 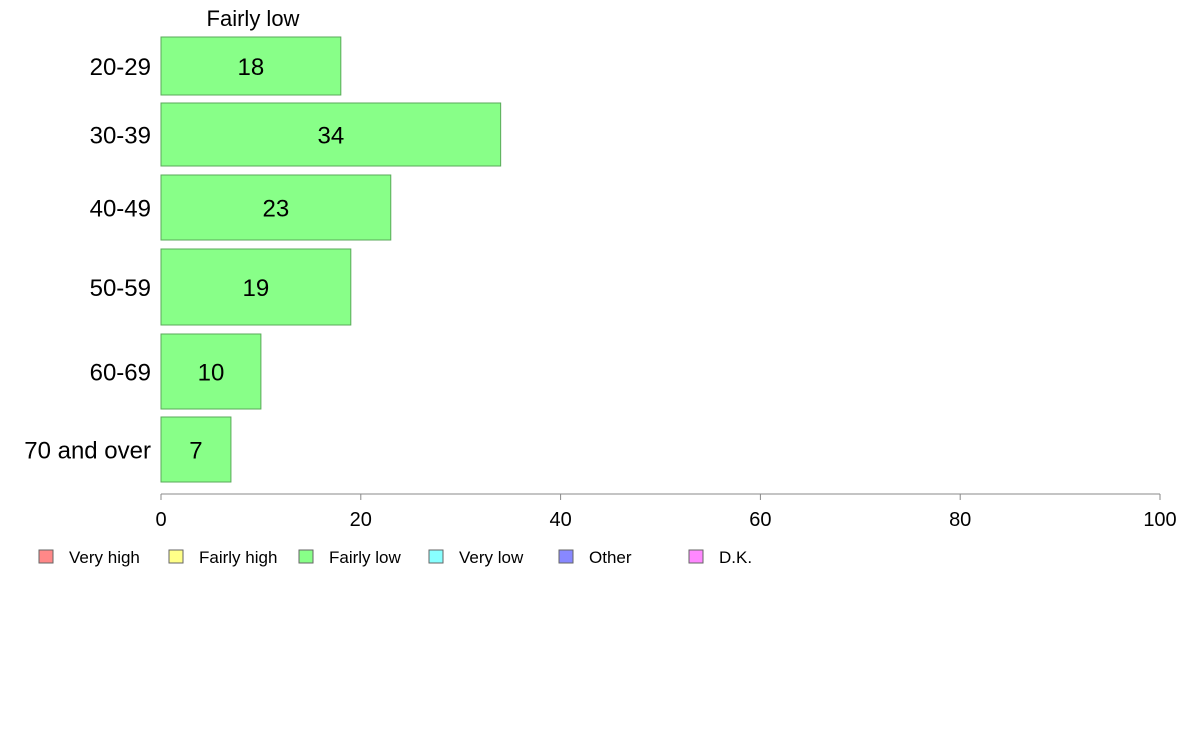 I want to click on legend-label: Very high, so click(x=104, y=557).